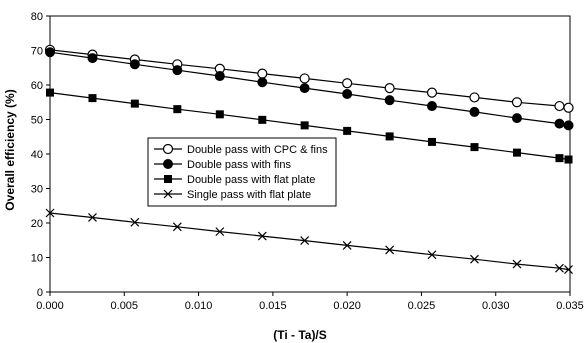 The width and height of the screenshot is (587, 343). I want to click on y-tick-label: 50, so click(37, 121).